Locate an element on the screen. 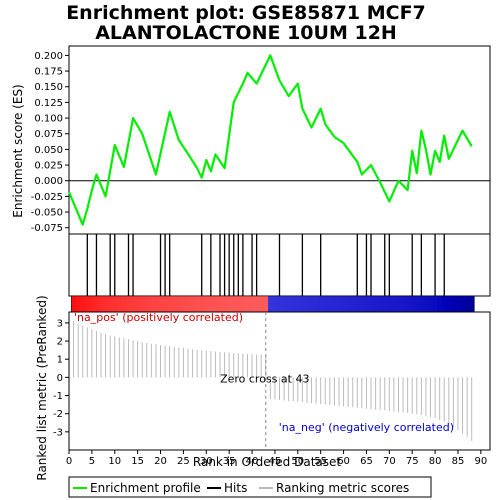 The height and width of the screenshot is (500, 500). x-tick-label: 5 is located at coordinates (92, 461).